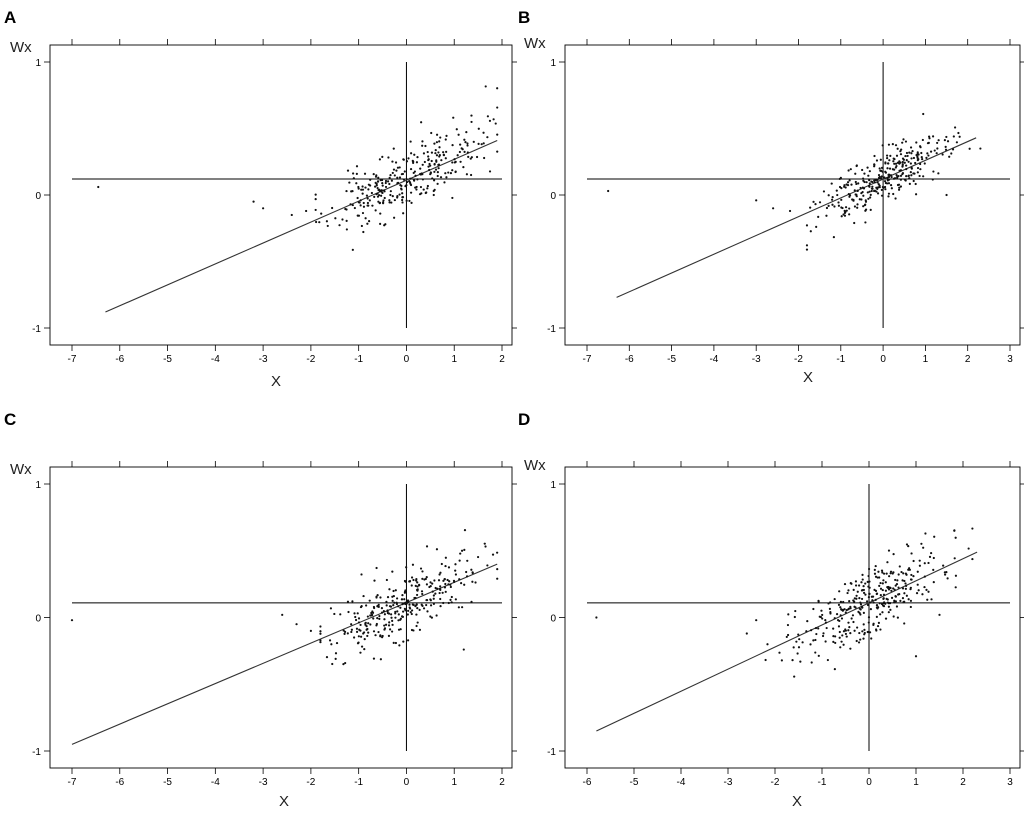 This screenshot has width=1024, height=815. I want to click on x-axis-title: X, so click(797, 801).